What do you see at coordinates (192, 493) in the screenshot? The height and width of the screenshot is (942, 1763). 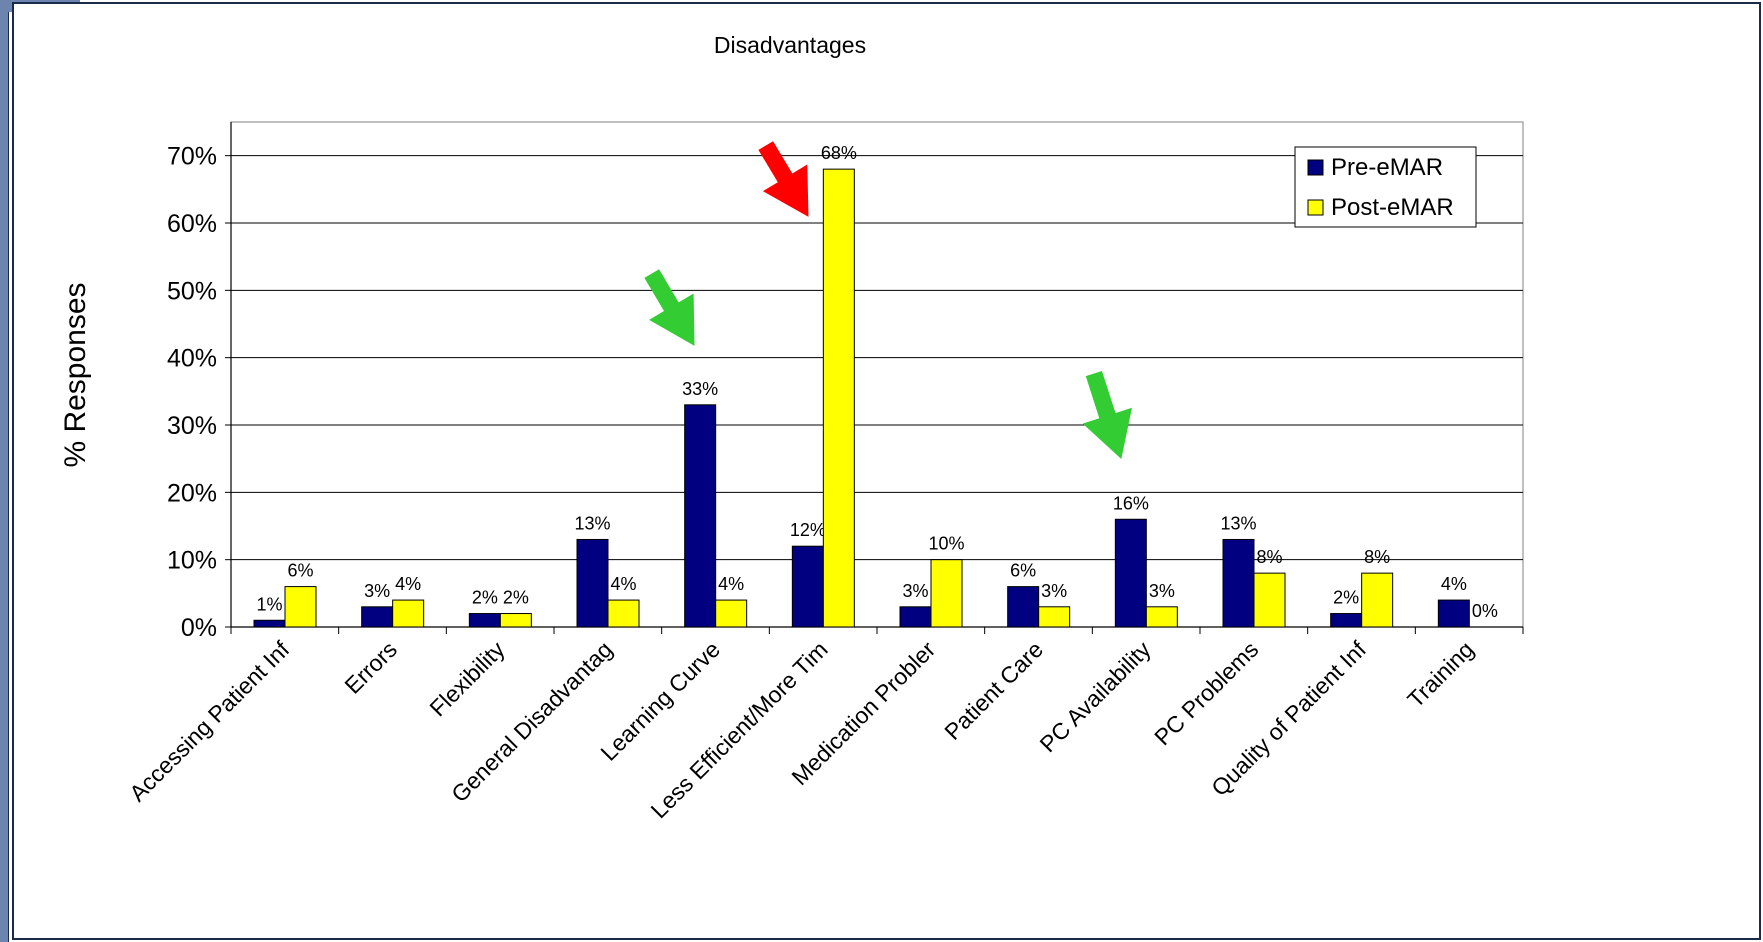 I see `y-tick-label: 20%` at bounding box center [192, 493].